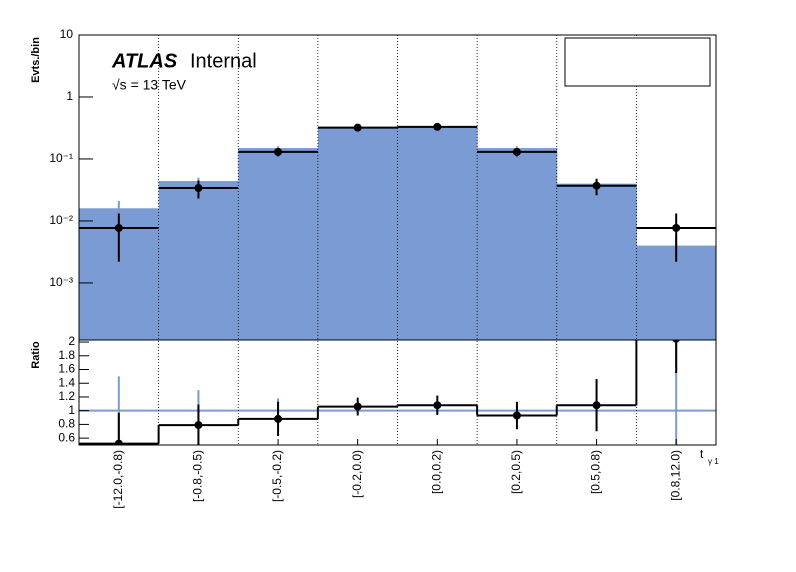 Image resolution: width=796 pixels, height=572 pixels. I want to click on y-tick-label: 10⁻³, so click(61, 282).